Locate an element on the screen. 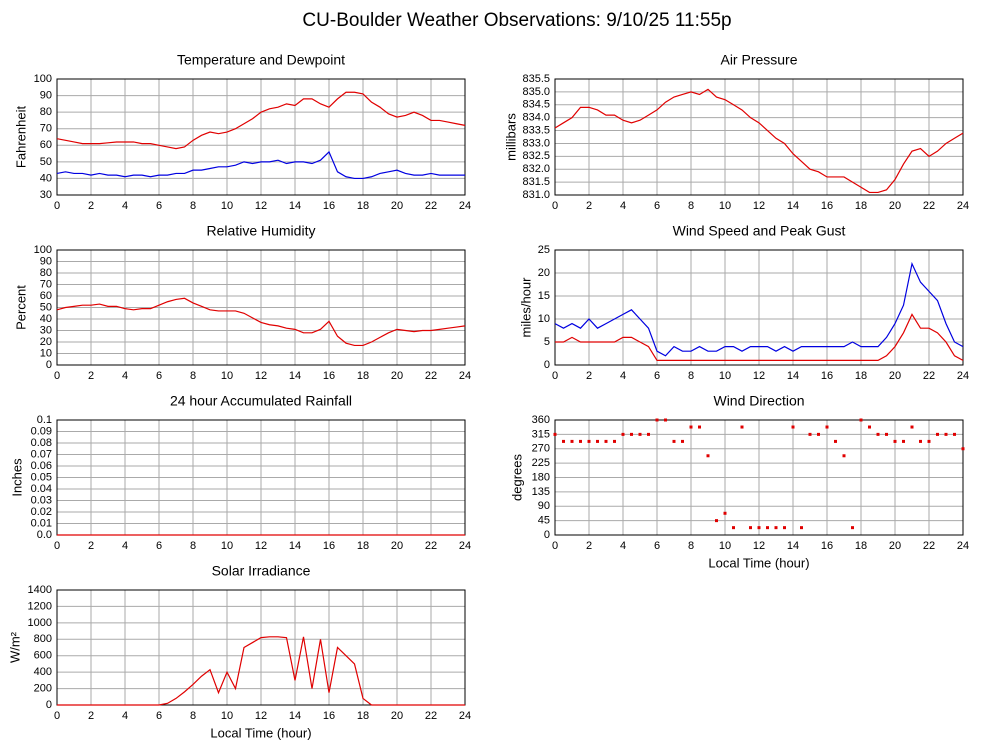  y-tick-label: 800 is located at coordinates (43, 639).